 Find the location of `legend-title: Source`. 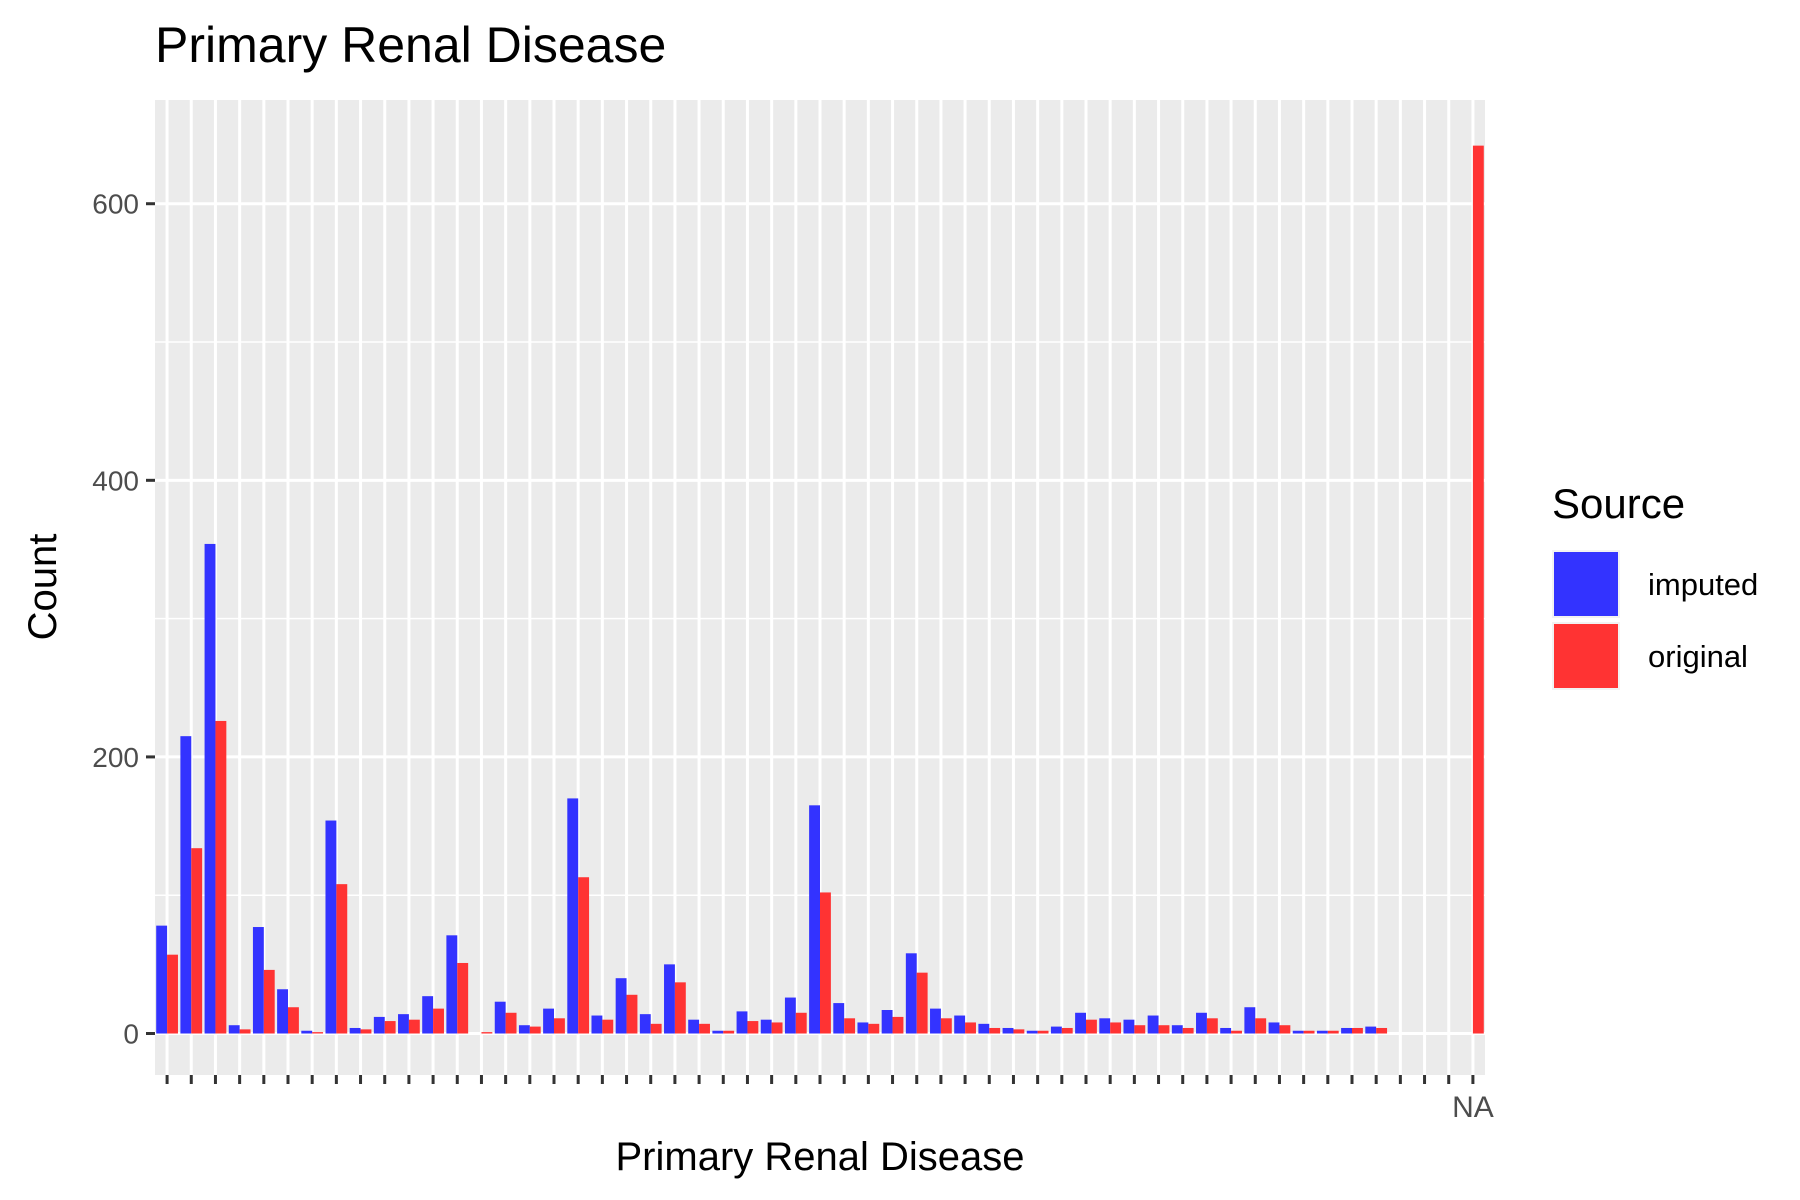

legend-title: Source is located at coordinates (1618, 503).